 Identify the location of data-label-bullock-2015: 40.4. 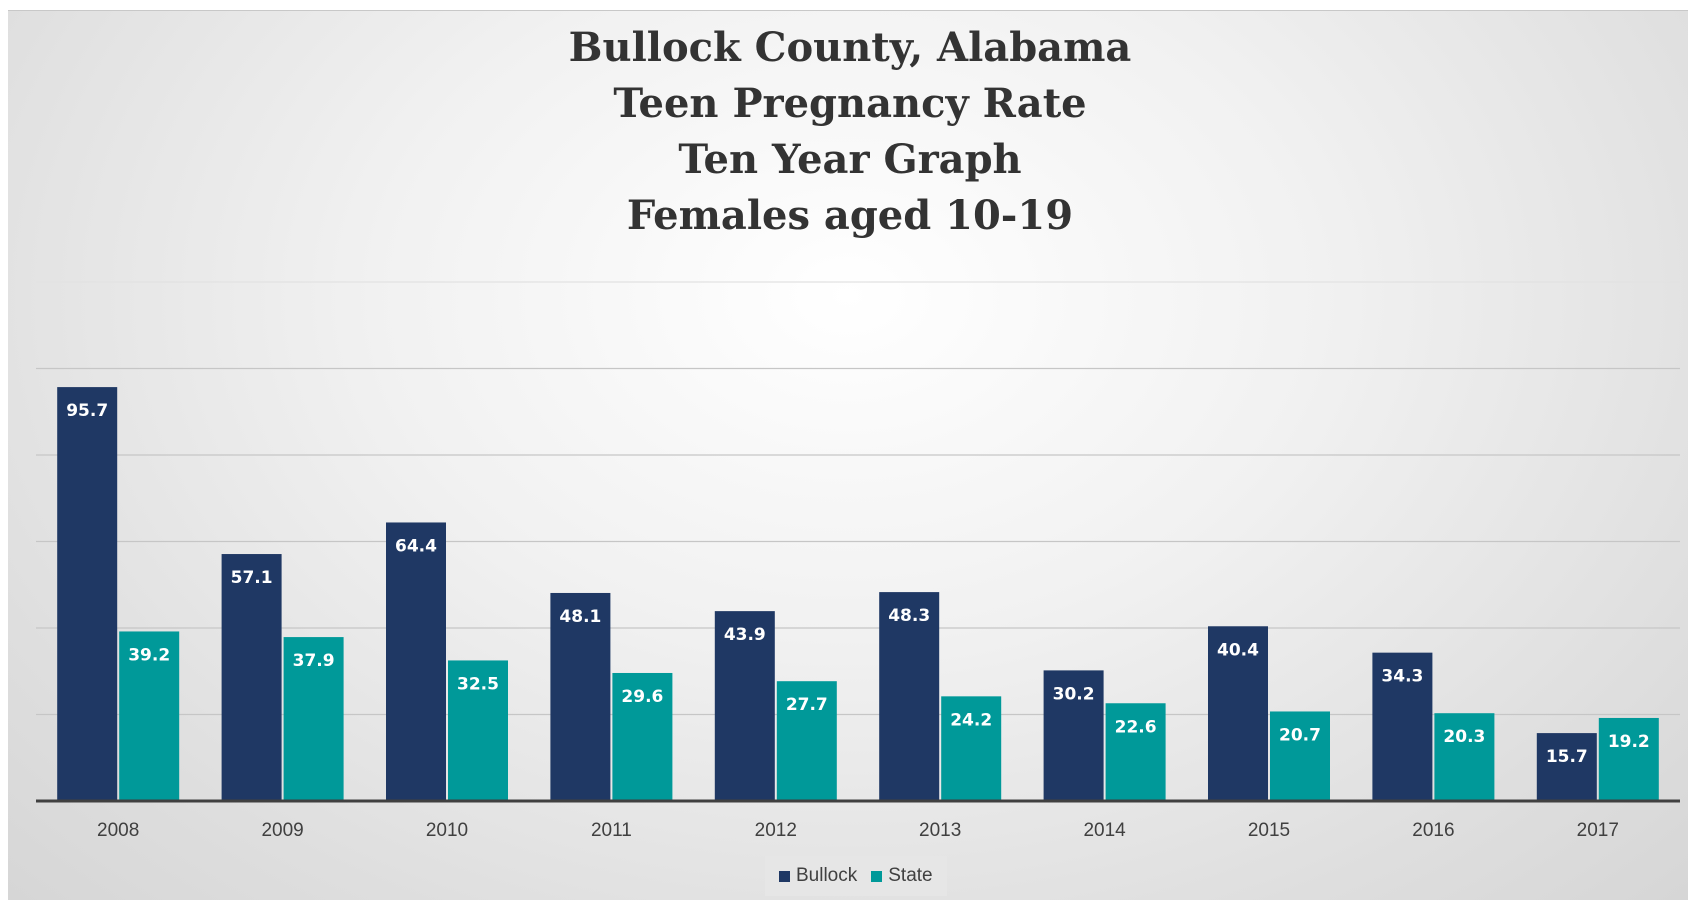
(1238, 650).